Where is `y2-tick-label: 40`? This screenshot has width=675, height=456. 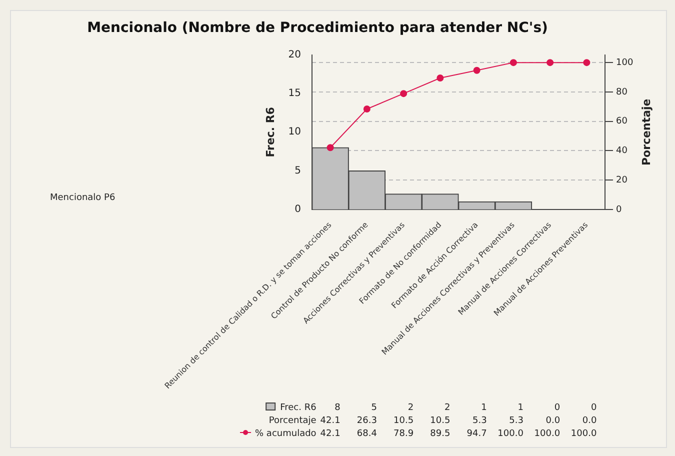 y2-tick-label: 40 is located at coordinates (622, 151).